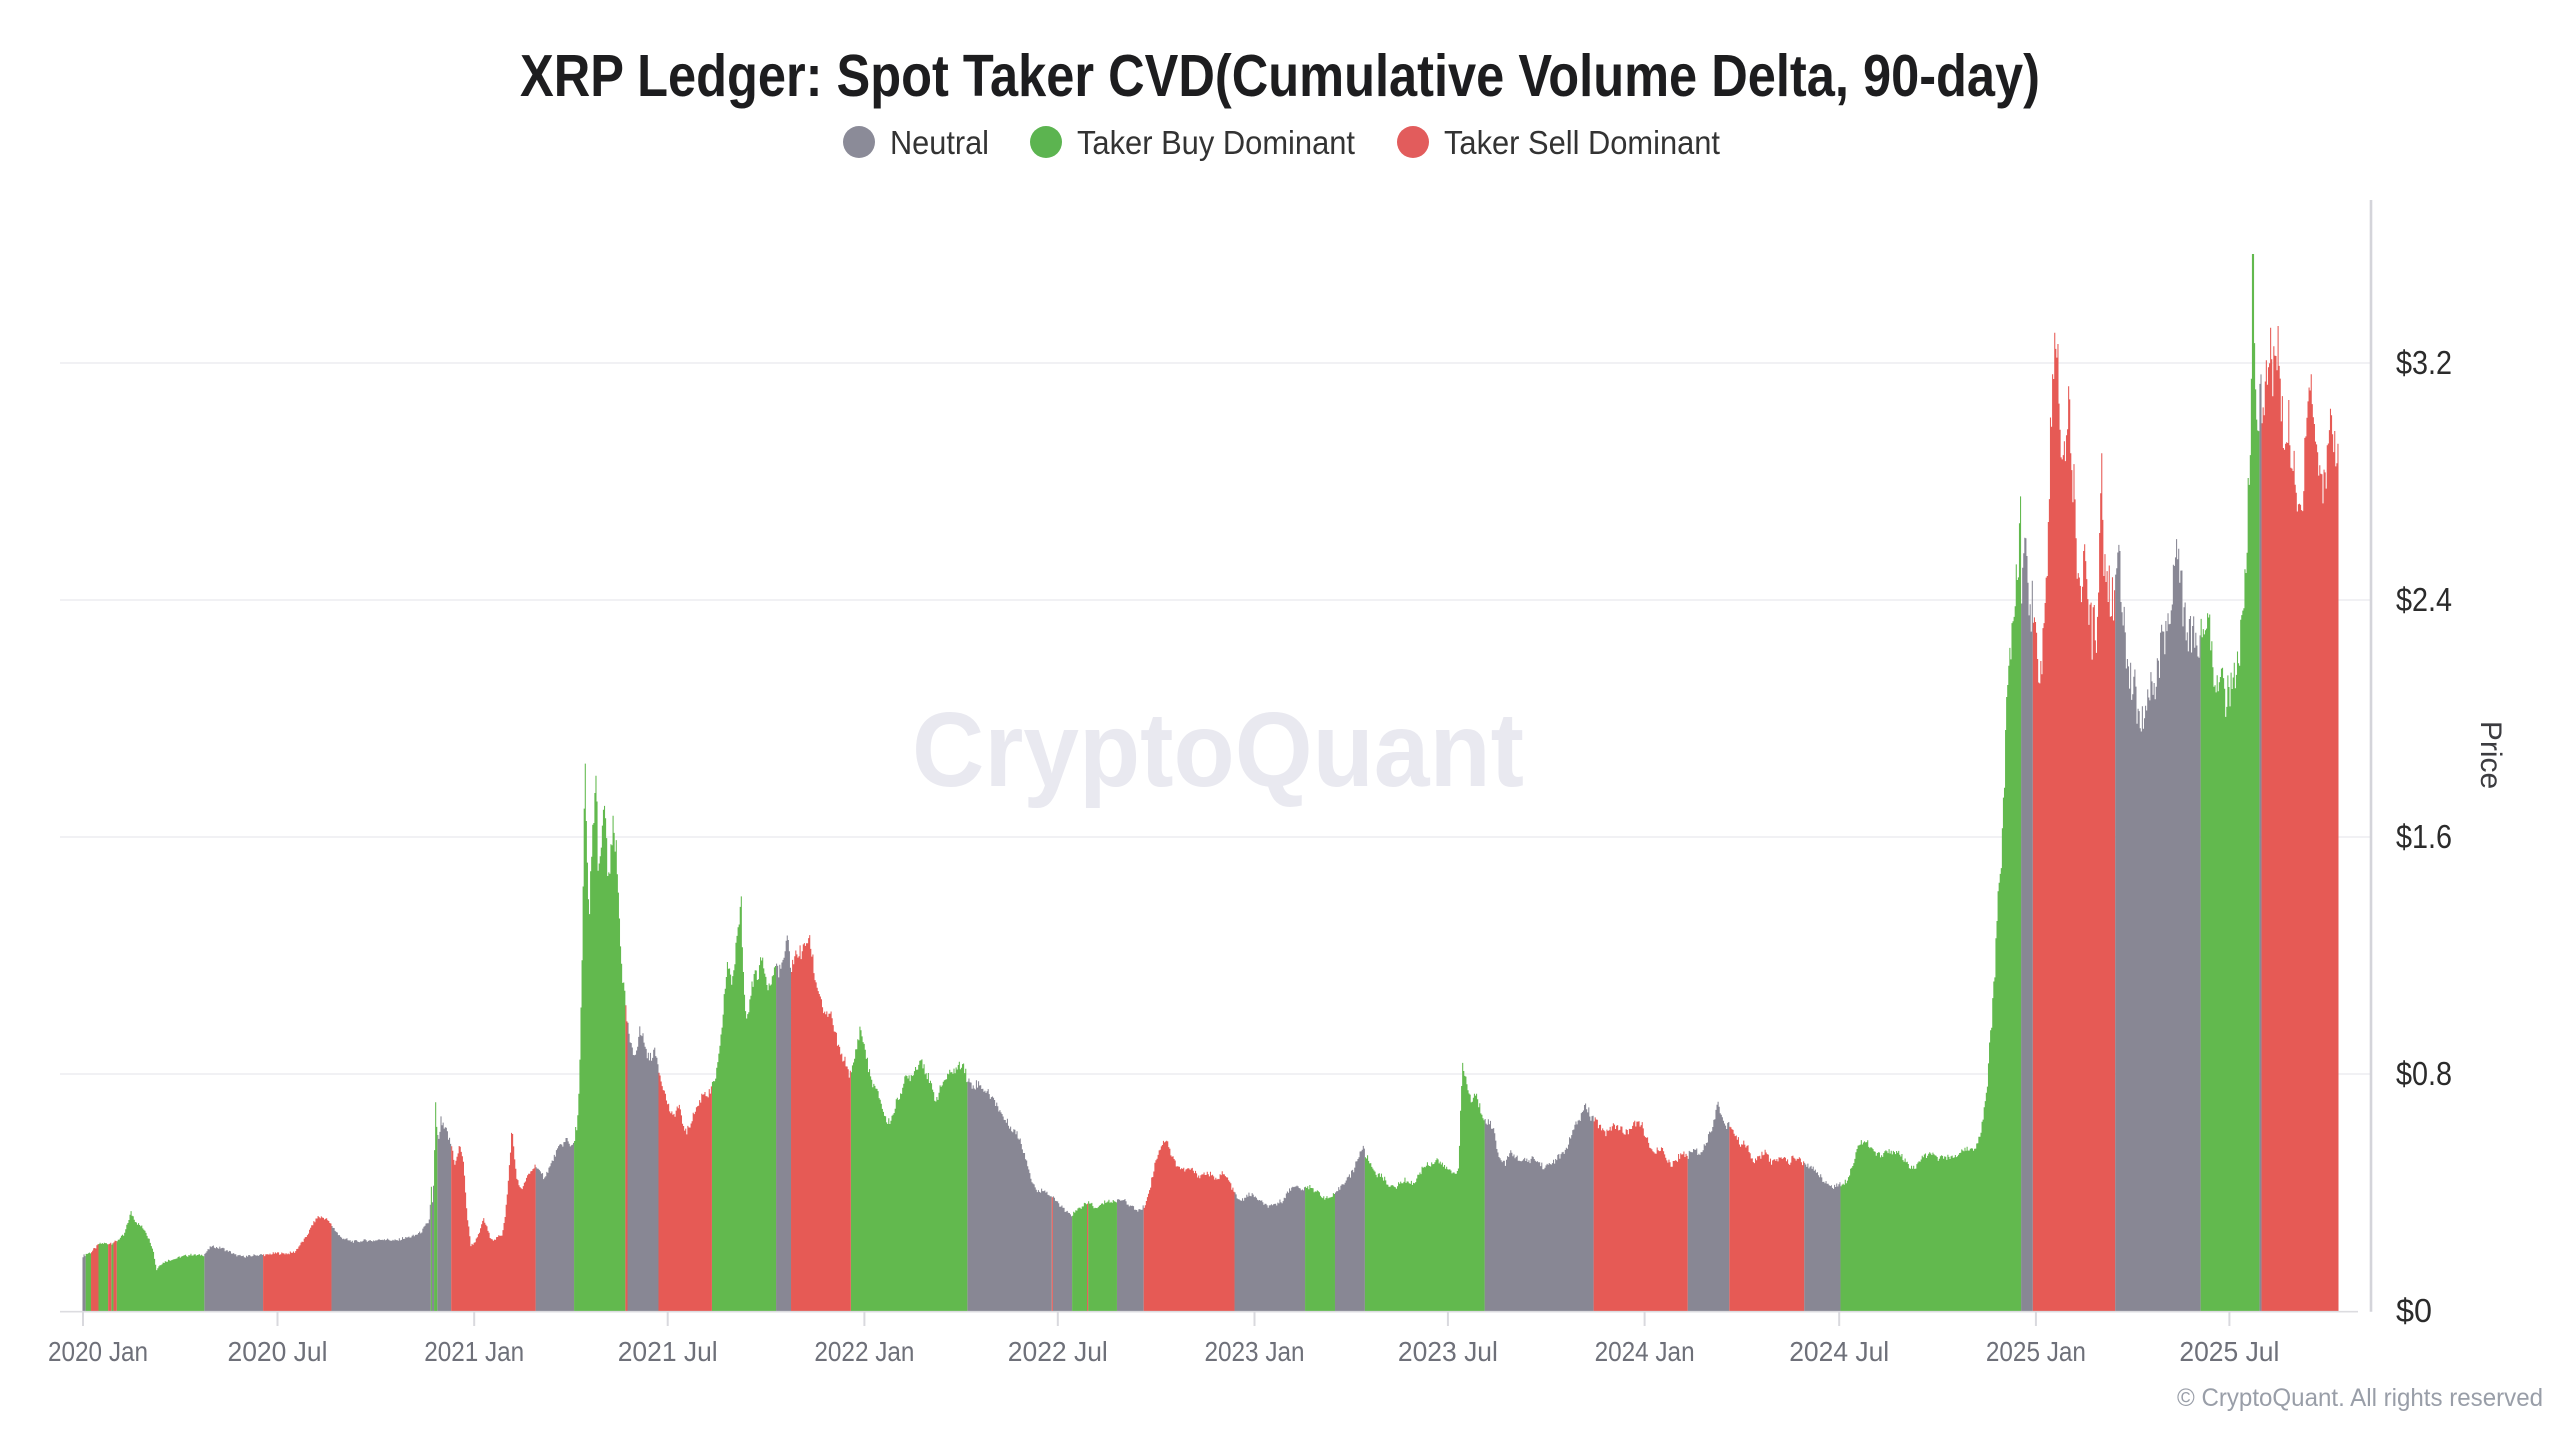 The width and height of the screenshot is (2560, 1440). What do you see at coordinates (2424, 599) in the screenshot?
I see `svg-text: $2.4` at bounding box center [2424, 599].